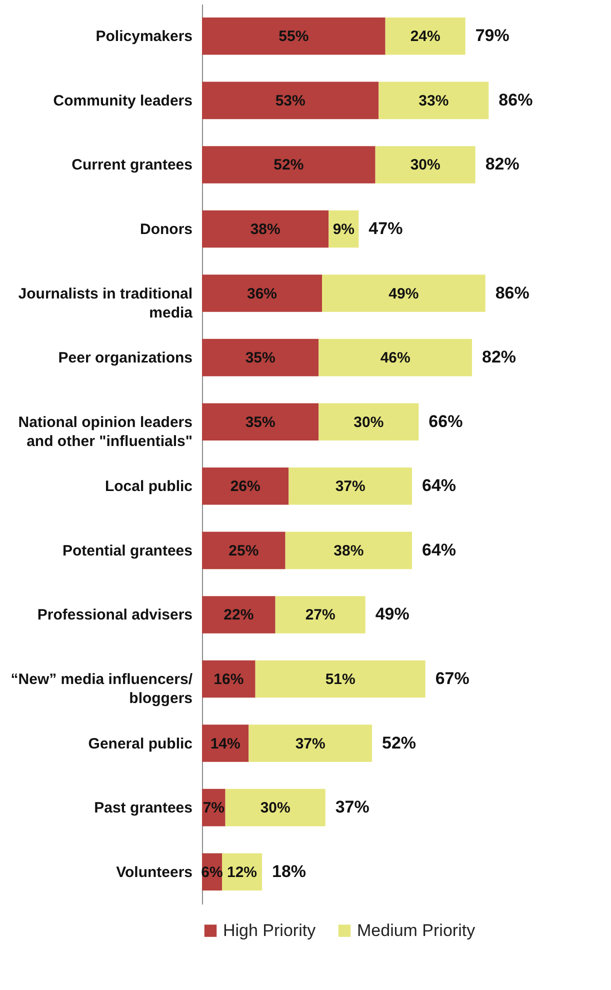  What do you see at coordinates (452, 678) in the screenshot?
I see `total-label: 67%` at bounding box center [452, 678].